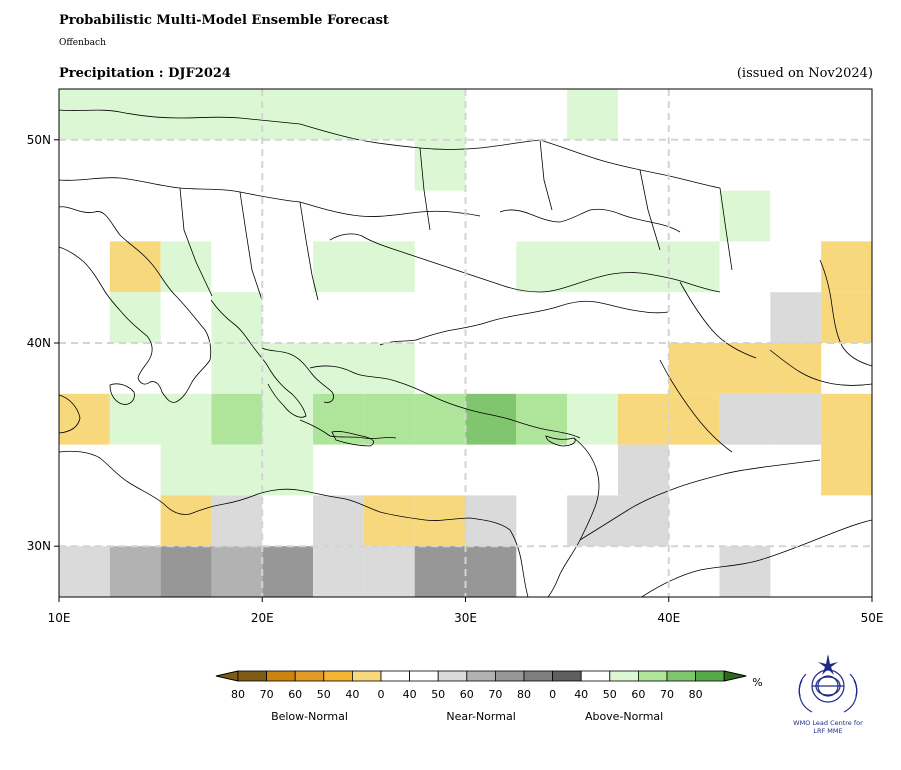  Describe the element at coordinates (624, 716) in the screenshot. I see `colorbar-group-label: Above-Normal` at that location.